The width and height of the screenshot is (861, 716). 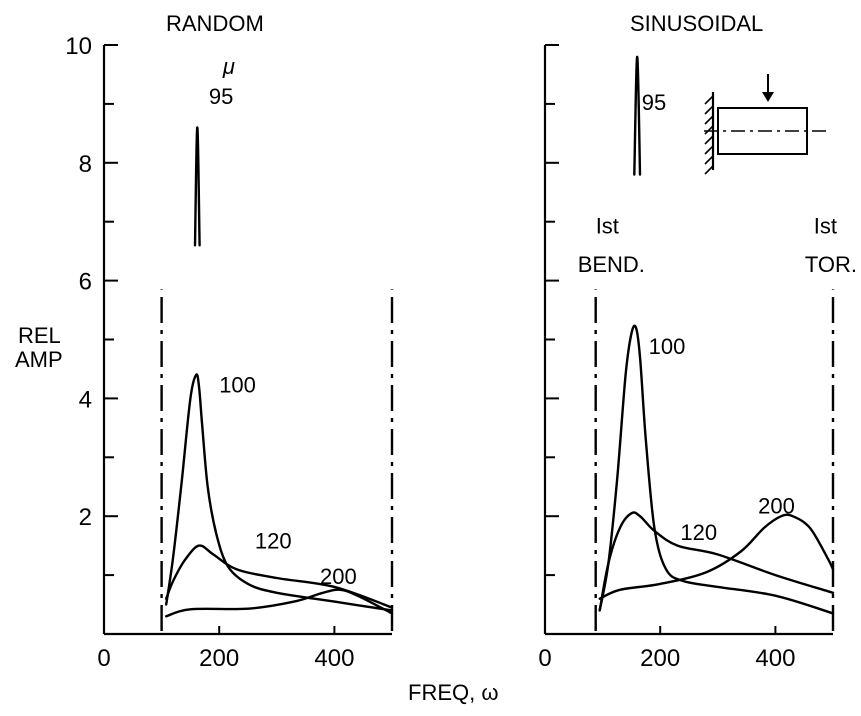 I want to click on sinusoidal-series-120-line, so click(x=716, y=561).